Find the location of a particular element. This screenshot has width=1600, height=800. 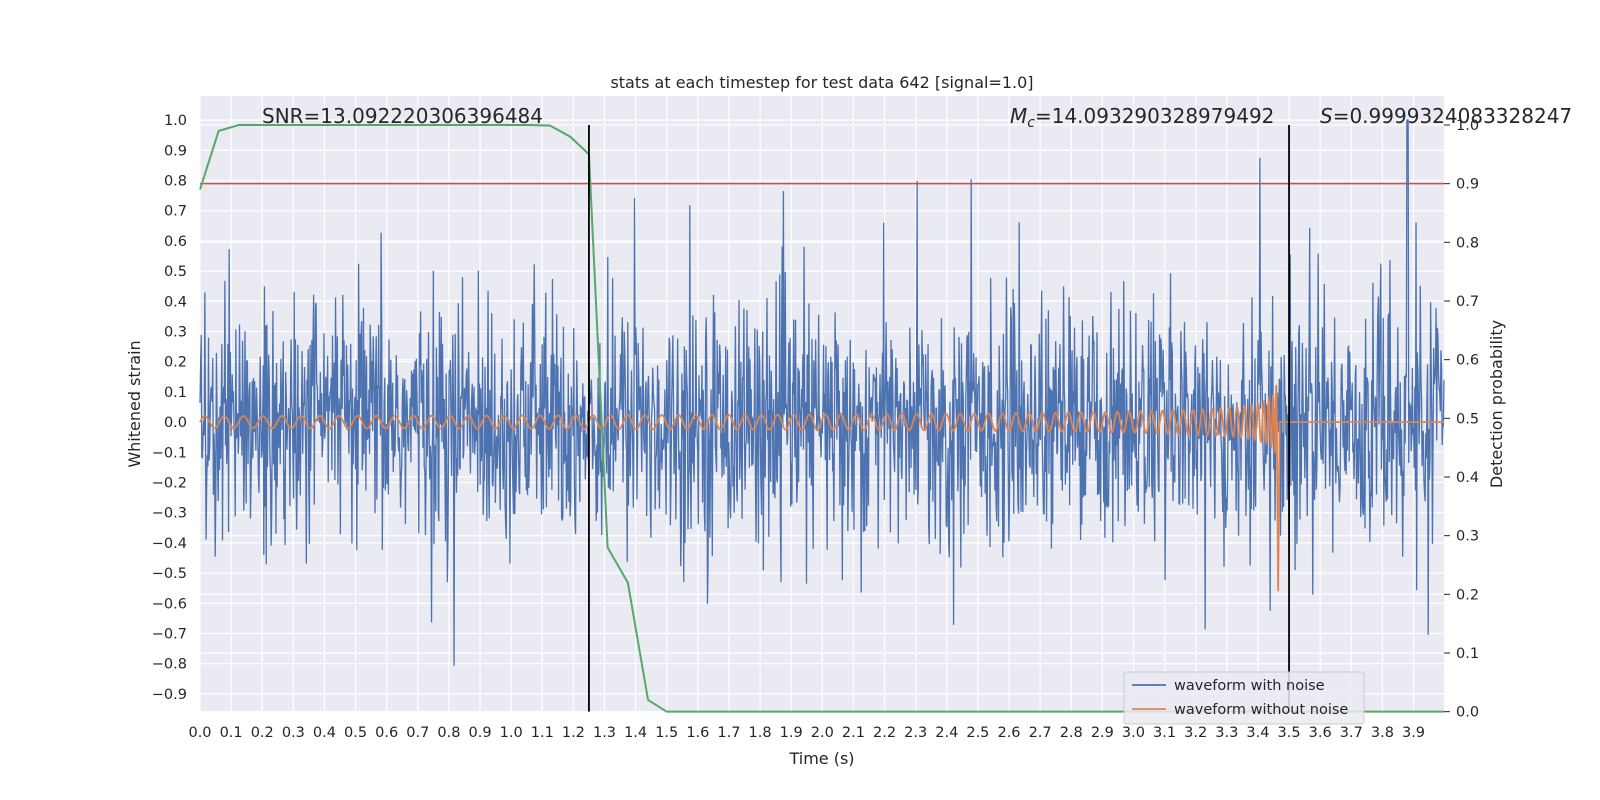

x-tick-label: 2.2 is located at coordinates (884, 733).